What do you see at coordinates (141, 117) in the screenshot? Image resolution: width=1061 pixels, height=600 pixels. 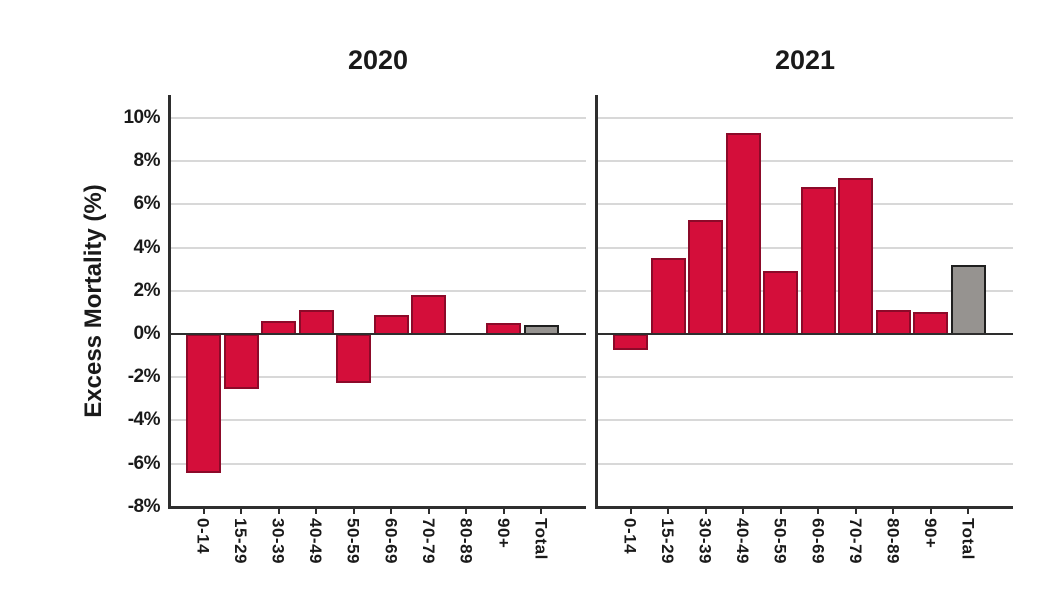 I see `y-tick-label-10%: 10%` at bounding box center [141, 117].